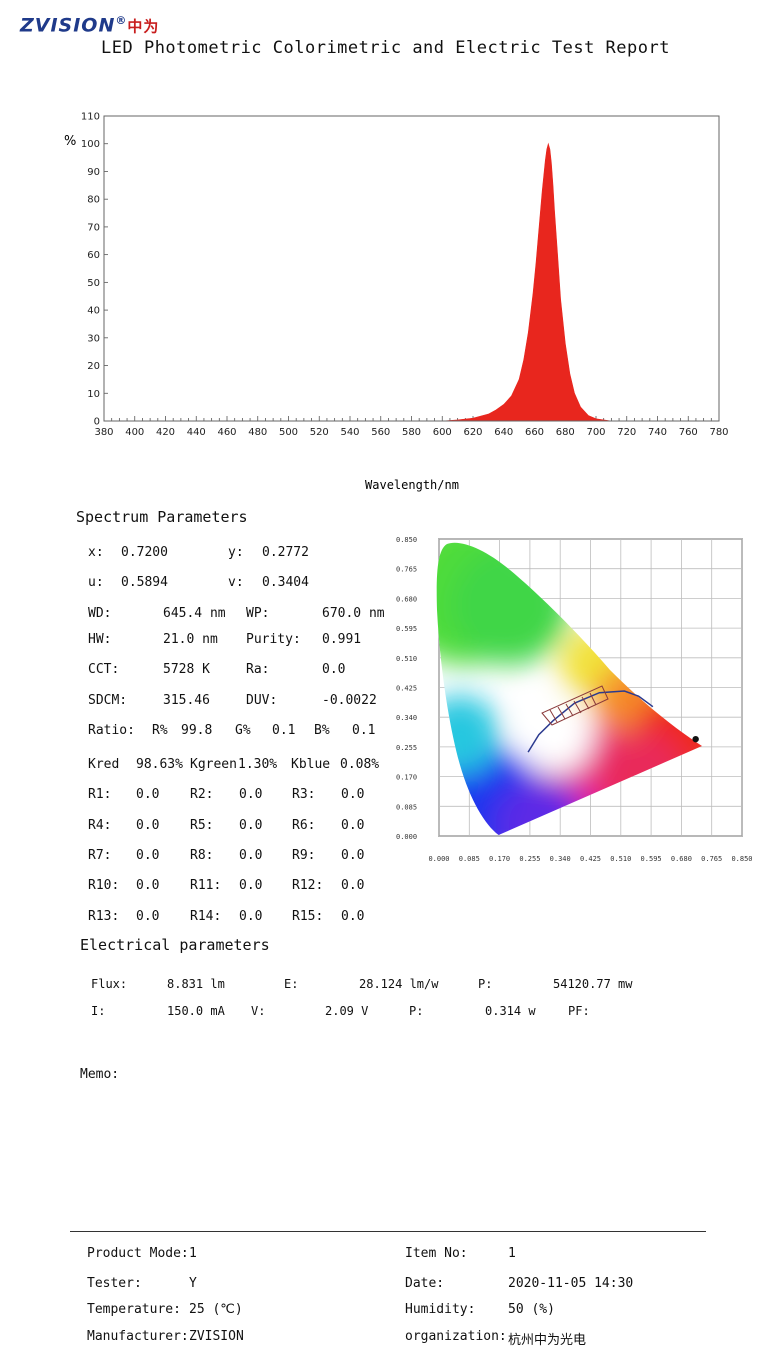 Image resolution: width=771 pixels, height=1368 pixels. What do you see at coordinates (364, 730) in the screenshot?
I see `ratio-b-value: 0.1` at bounding box center [364, 730].